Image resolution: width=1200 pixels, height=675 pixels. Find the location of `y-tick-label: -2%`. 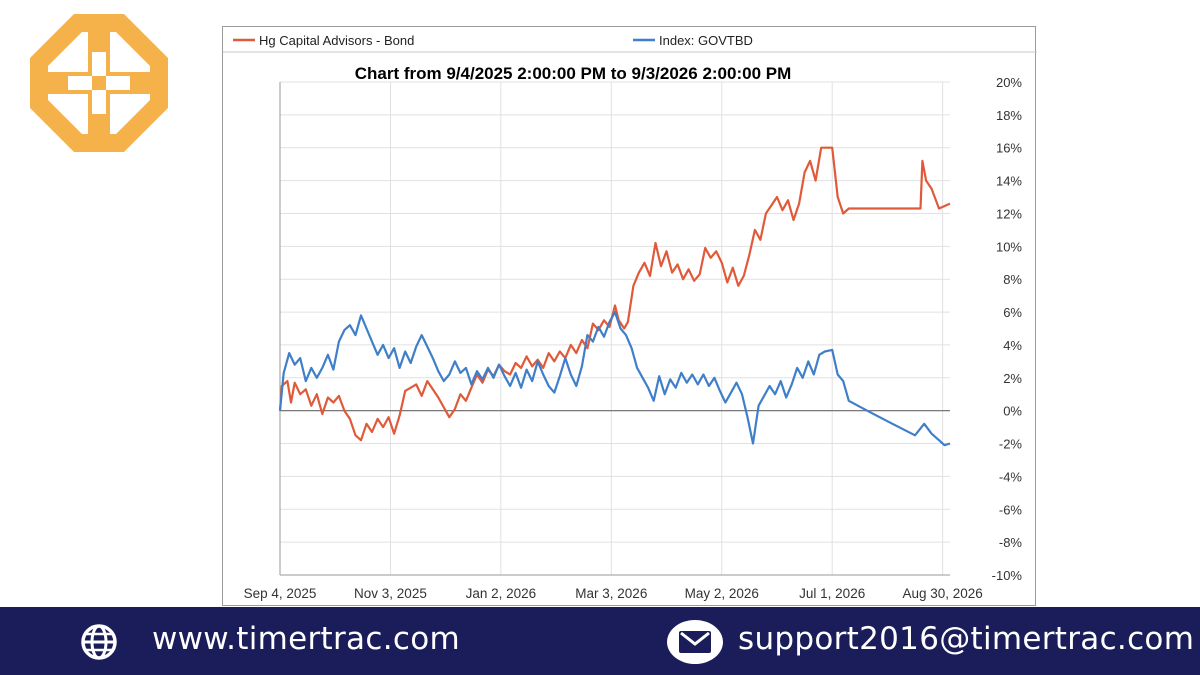

y-tick-label: -2% is located at coordinates (1011, 444).